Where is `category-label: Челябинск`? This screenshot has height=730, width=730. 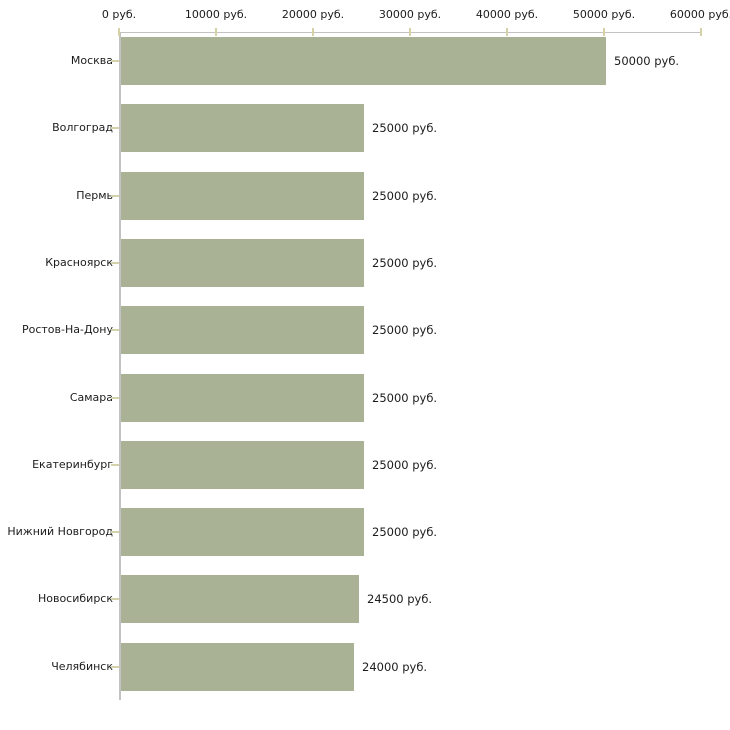
category-label: Челябинск is located at coordinates (82, 666).